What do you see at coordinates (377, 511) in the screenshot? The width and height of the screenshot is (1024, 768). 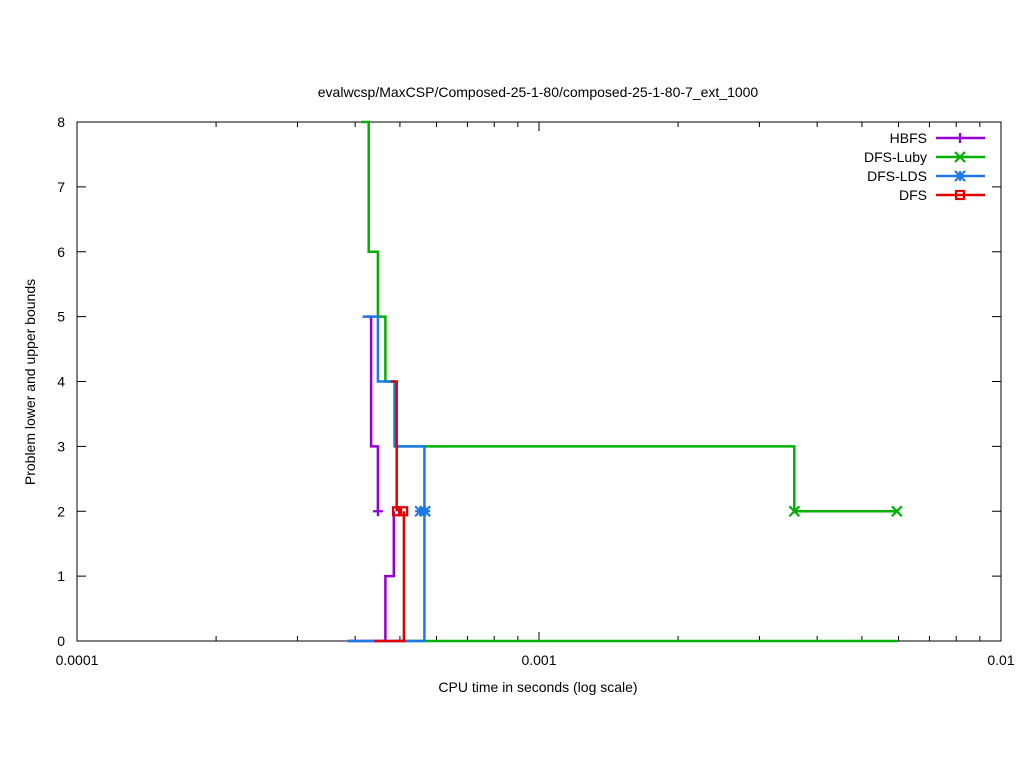 I see `series-hbfs-point` at bounding box center [377, 511].